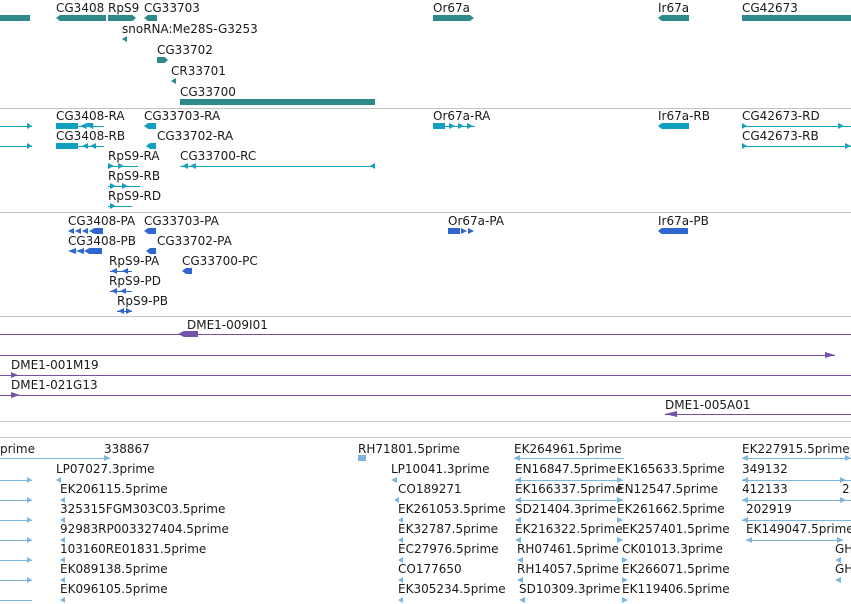  What do you see at coordinates (798, 529) in the screenshot?
I see `est-label: EK149047.5prime` at bounding box center [798, 529].